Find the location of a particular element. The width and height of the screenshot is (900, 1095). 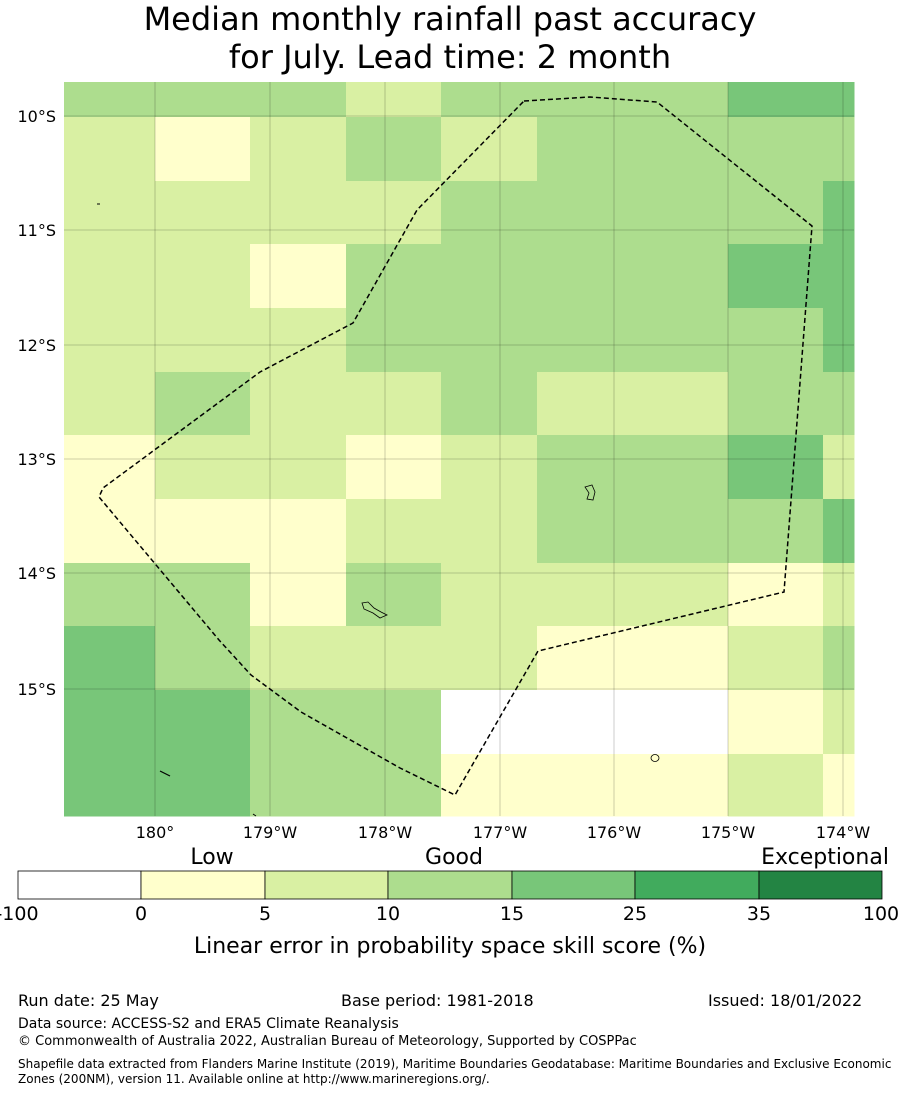

lon-axis: 180° 179°W 178°W 177°W 176°W 175°W 174°W is located at coordinates (503, 832).